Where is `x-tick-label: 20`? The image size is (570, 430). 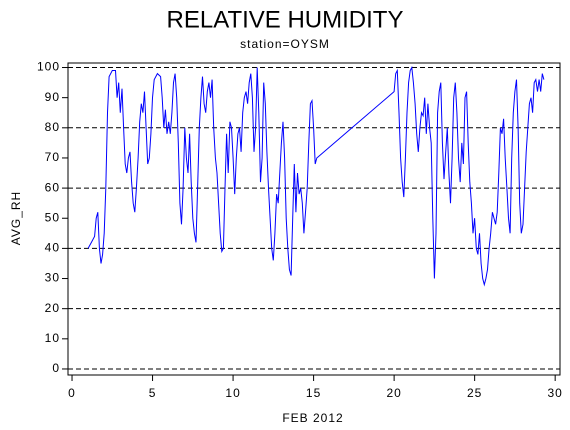 x-tick-label: 20 is located at coordinates (393, 393).